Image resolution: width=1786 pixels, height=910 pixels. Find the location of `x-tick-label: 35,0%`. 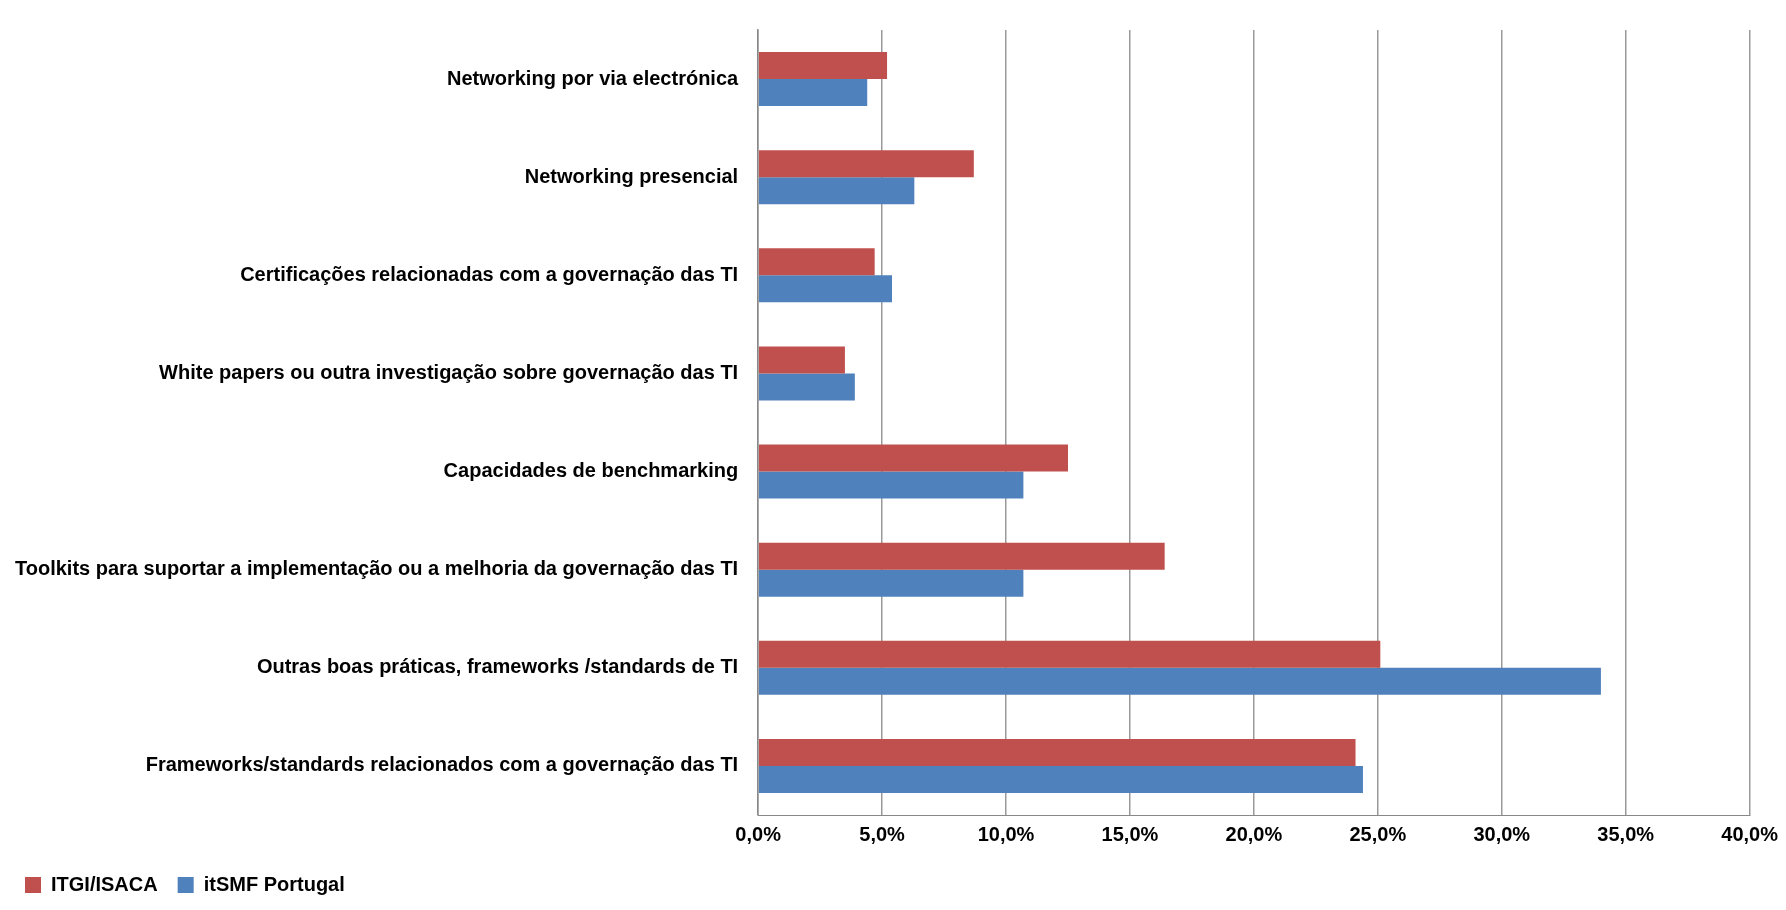

x-tick-label: 35,0% is located at coordinates (1626, 833).